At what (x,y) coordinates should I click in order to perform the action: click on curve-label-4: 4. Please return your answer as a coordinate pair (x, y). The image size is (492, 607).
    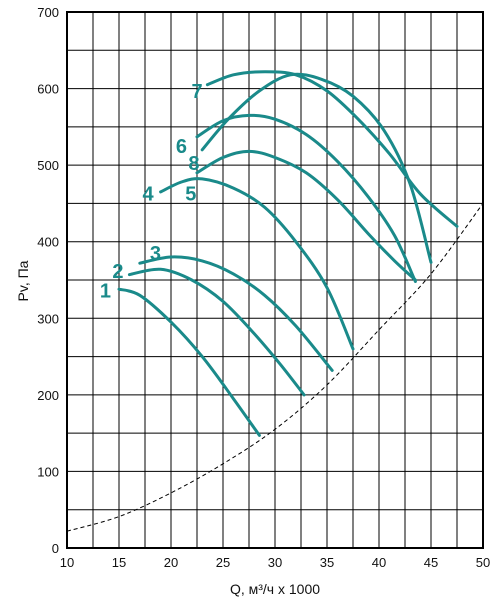
    Looking at the image, I should click on (149, 194).